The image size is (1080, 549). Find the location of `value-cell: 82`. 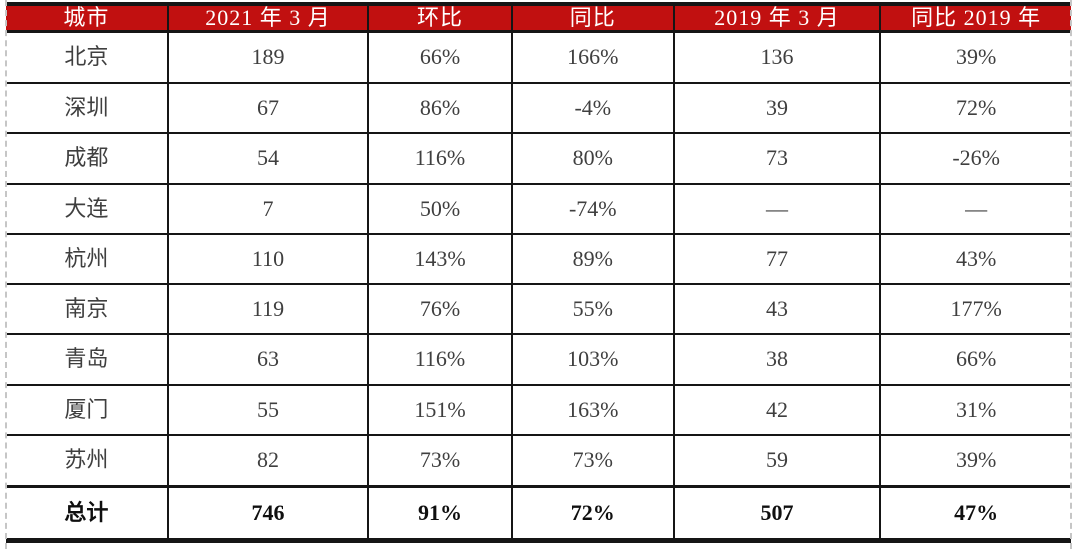

value-cell: 82 is located at coordinates (267, 460).